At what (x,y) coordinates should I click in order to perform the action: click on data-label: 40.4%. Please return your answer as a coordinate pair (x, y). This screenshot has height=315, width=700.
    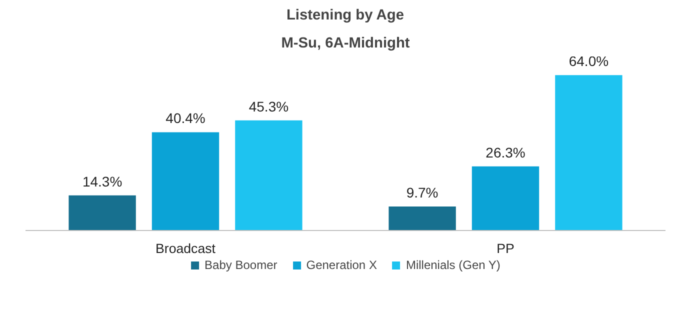
    Looking at the image, I should click on (186, 118).